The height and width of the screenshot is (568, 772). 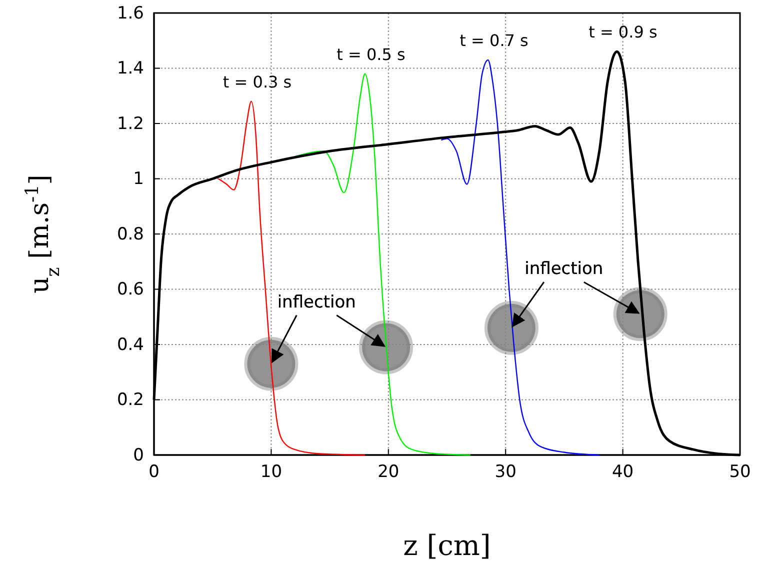 I want to click on y-tick-label: 0, so click(x=138, y=455).